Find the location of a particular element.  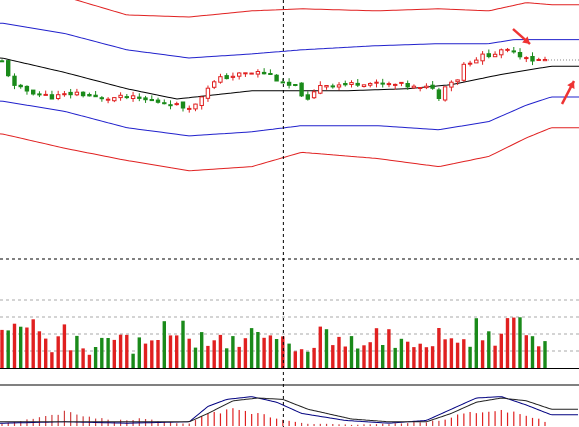

middle-band is located at coordinates (289, 78).